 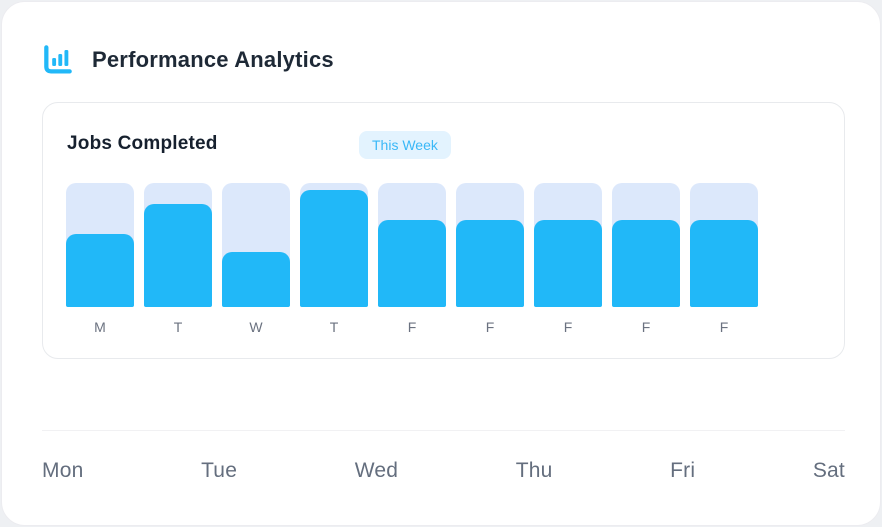 I want to click on day-label: Thu, so click(x=534, y=470).